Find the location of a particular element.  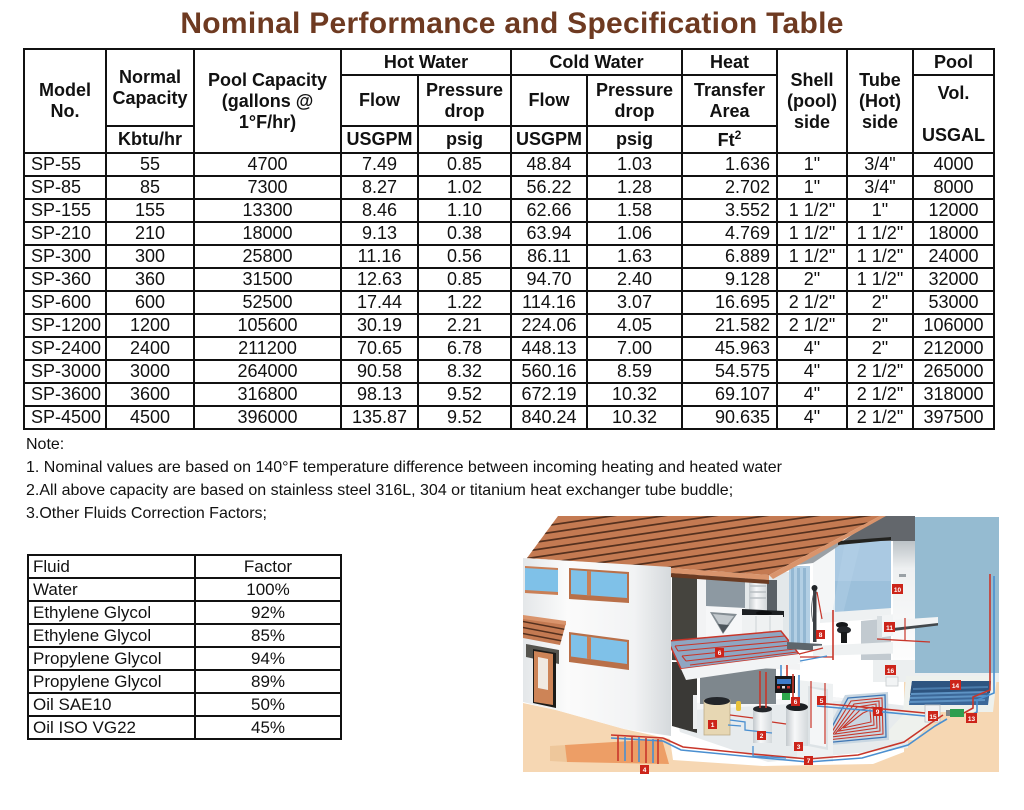

svg-text: 14 is located at coordinates (956, 686).